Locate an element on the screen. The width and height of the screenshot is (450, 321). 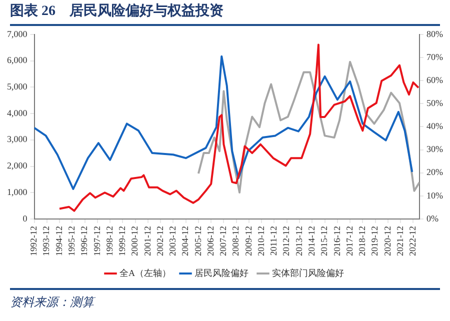
y2-tick-label: 30% is located at coordinates (435, 149).